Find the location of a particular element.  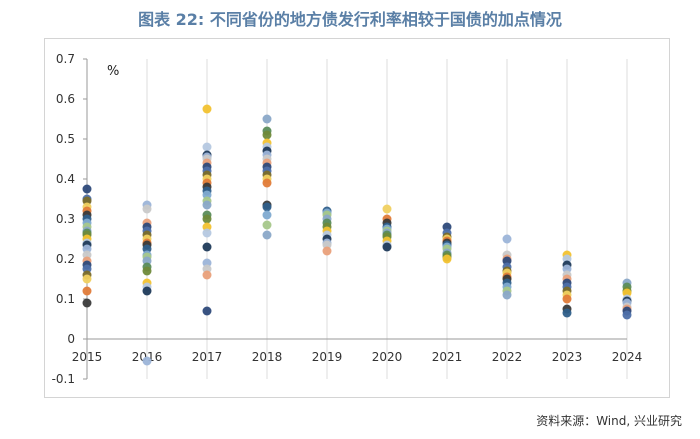

source-note: 资料来源：Wind, 兴业研究 is located at coordinates (609, 421).